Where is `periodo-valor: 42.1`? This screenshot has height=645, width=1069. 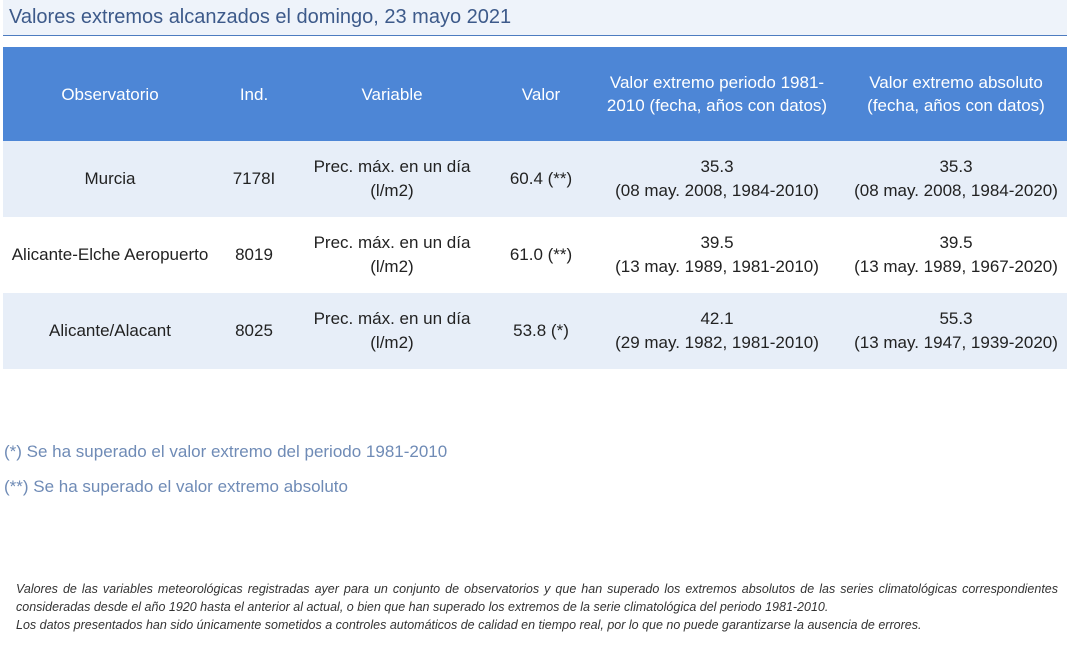
periodo-valor: 42.1 is located at coordinates (717, 318).